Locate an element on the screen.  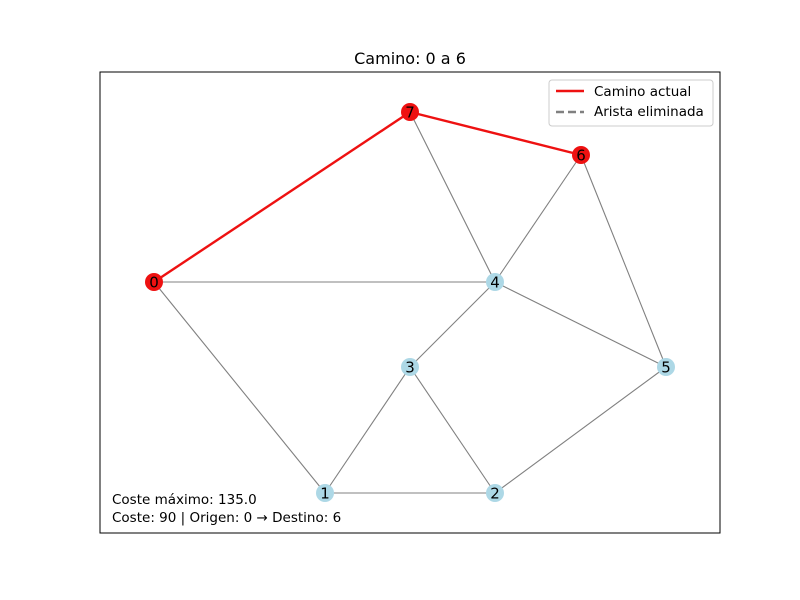
node-7: 7 is located at coordinates (410, 112).